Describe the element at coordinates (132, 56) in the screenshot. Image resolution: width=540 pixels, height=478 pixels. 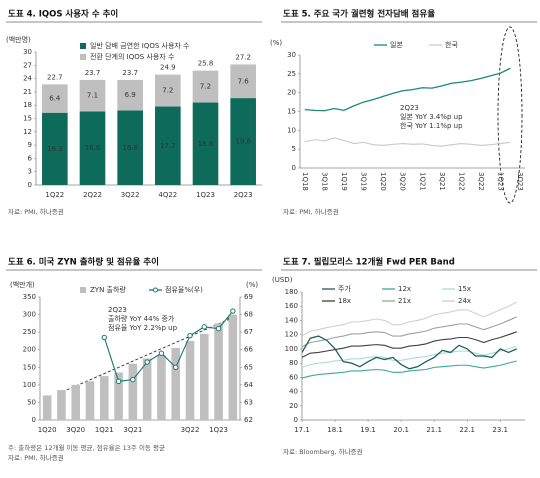
I see `legend-label: 전환 단계의 IQOS 사용자 수` at that location.